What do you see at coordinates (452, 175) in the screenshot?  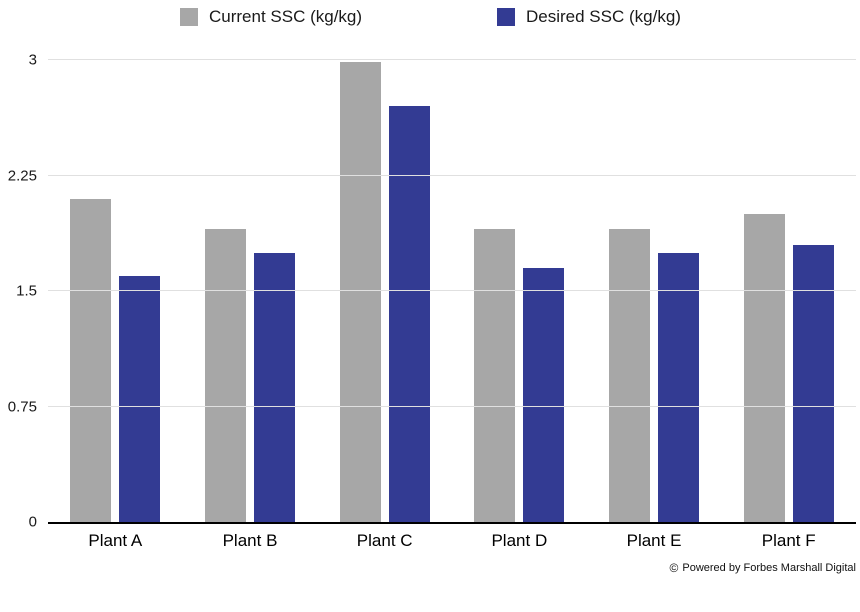 I see `gridline-2.25` at bounding box center [452, 175].